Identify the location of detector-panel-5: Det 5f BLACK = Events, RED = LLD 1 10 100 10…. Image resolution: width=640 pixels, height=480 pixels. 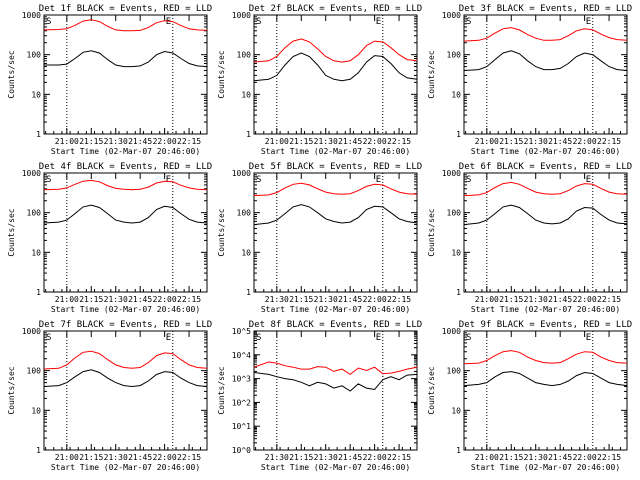
(319, 238).